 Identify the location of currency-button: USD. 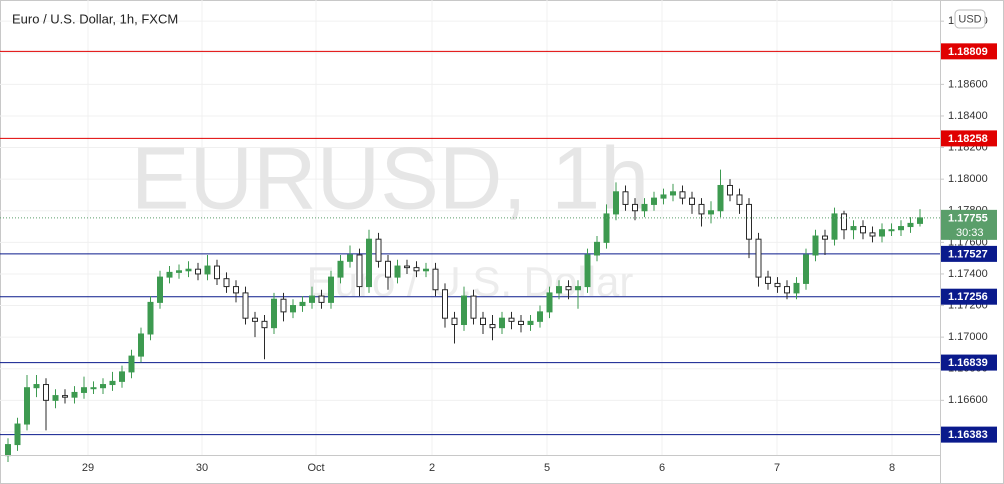
(970, 19).